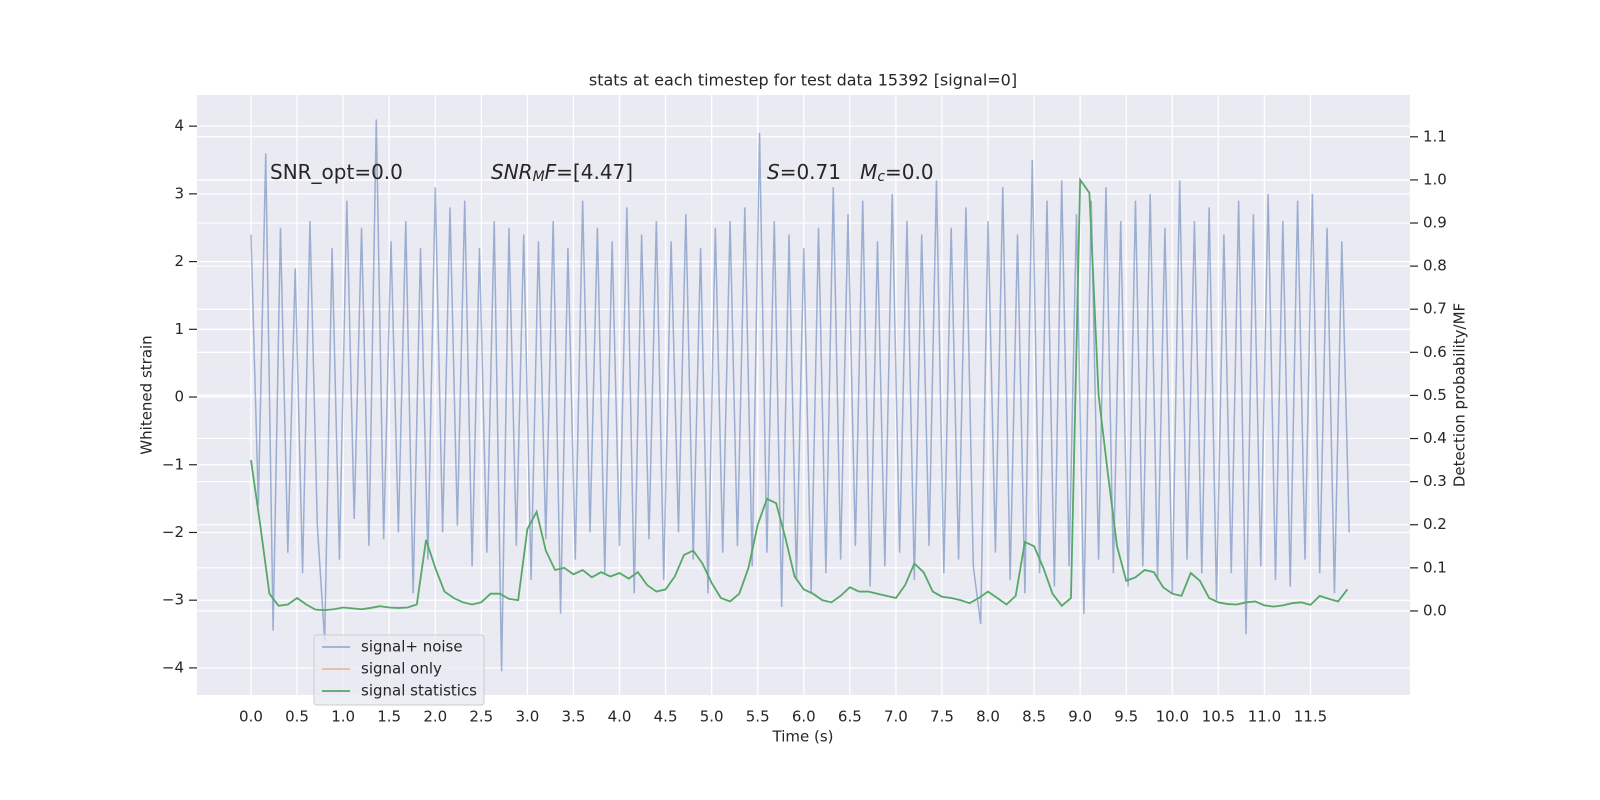 This screenshot has height=800, width=1600. What do you see at coordinates (988, 717) in the screenshot?
I see `x-tick-label: 8.0` at bounding box center [988, 717].